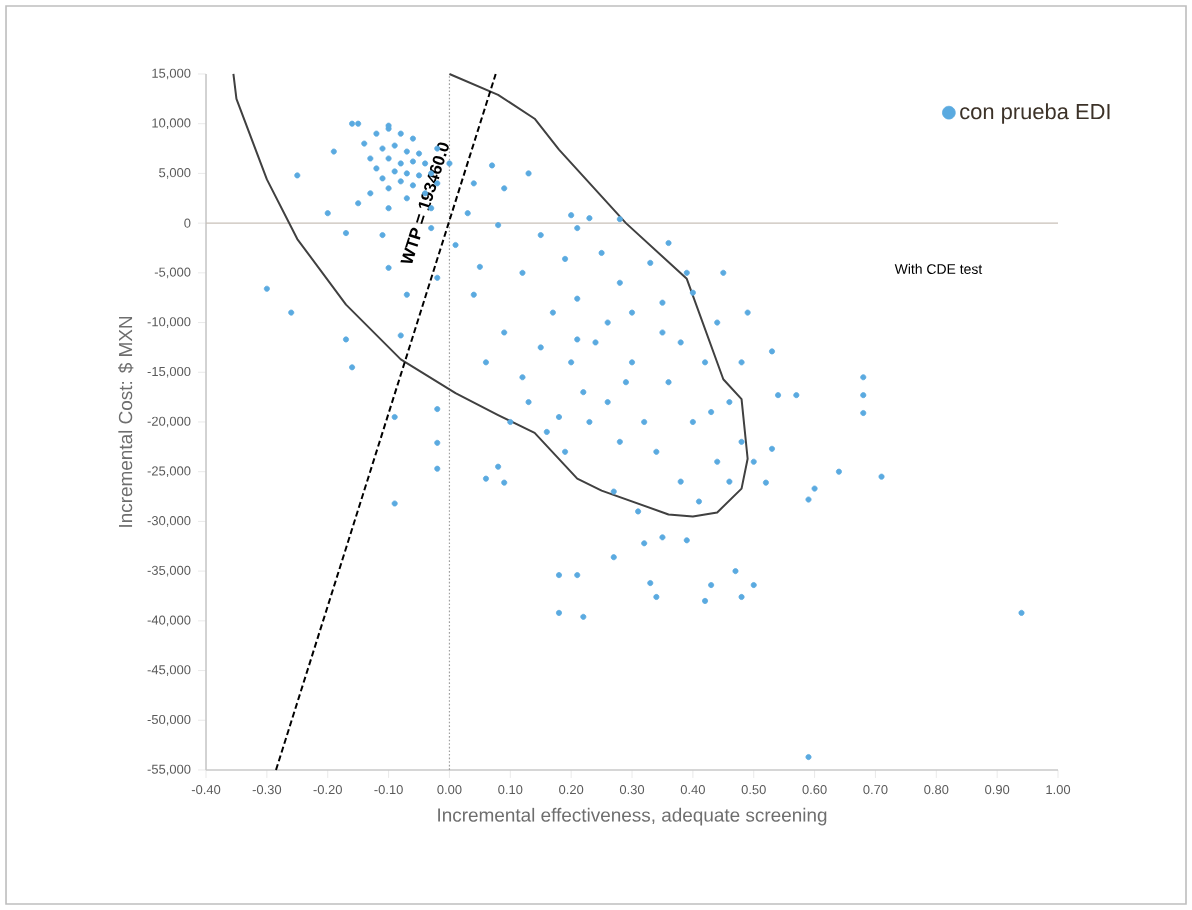 The image size is (1192, 910). What do you see at coordinates (1035, 113) in the screenshot?
I see `legend-label: con prueba EDI` at bounding box center [1035, 113].